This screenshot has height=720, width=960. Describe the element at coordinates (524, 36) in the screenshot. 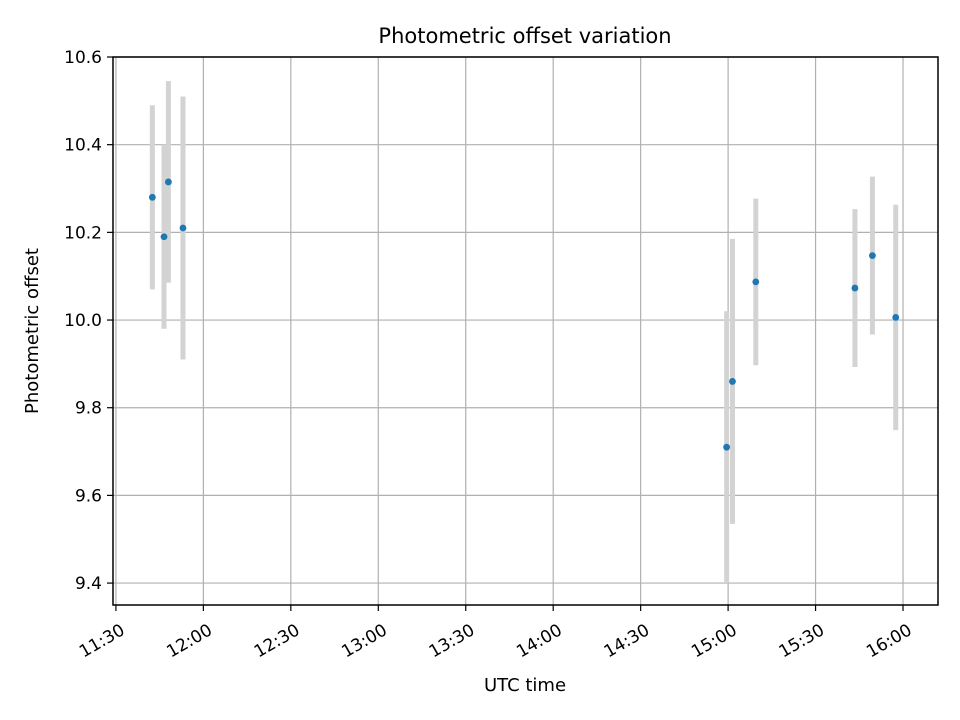

I see `chart-title: Photometric offset variation` at that location.